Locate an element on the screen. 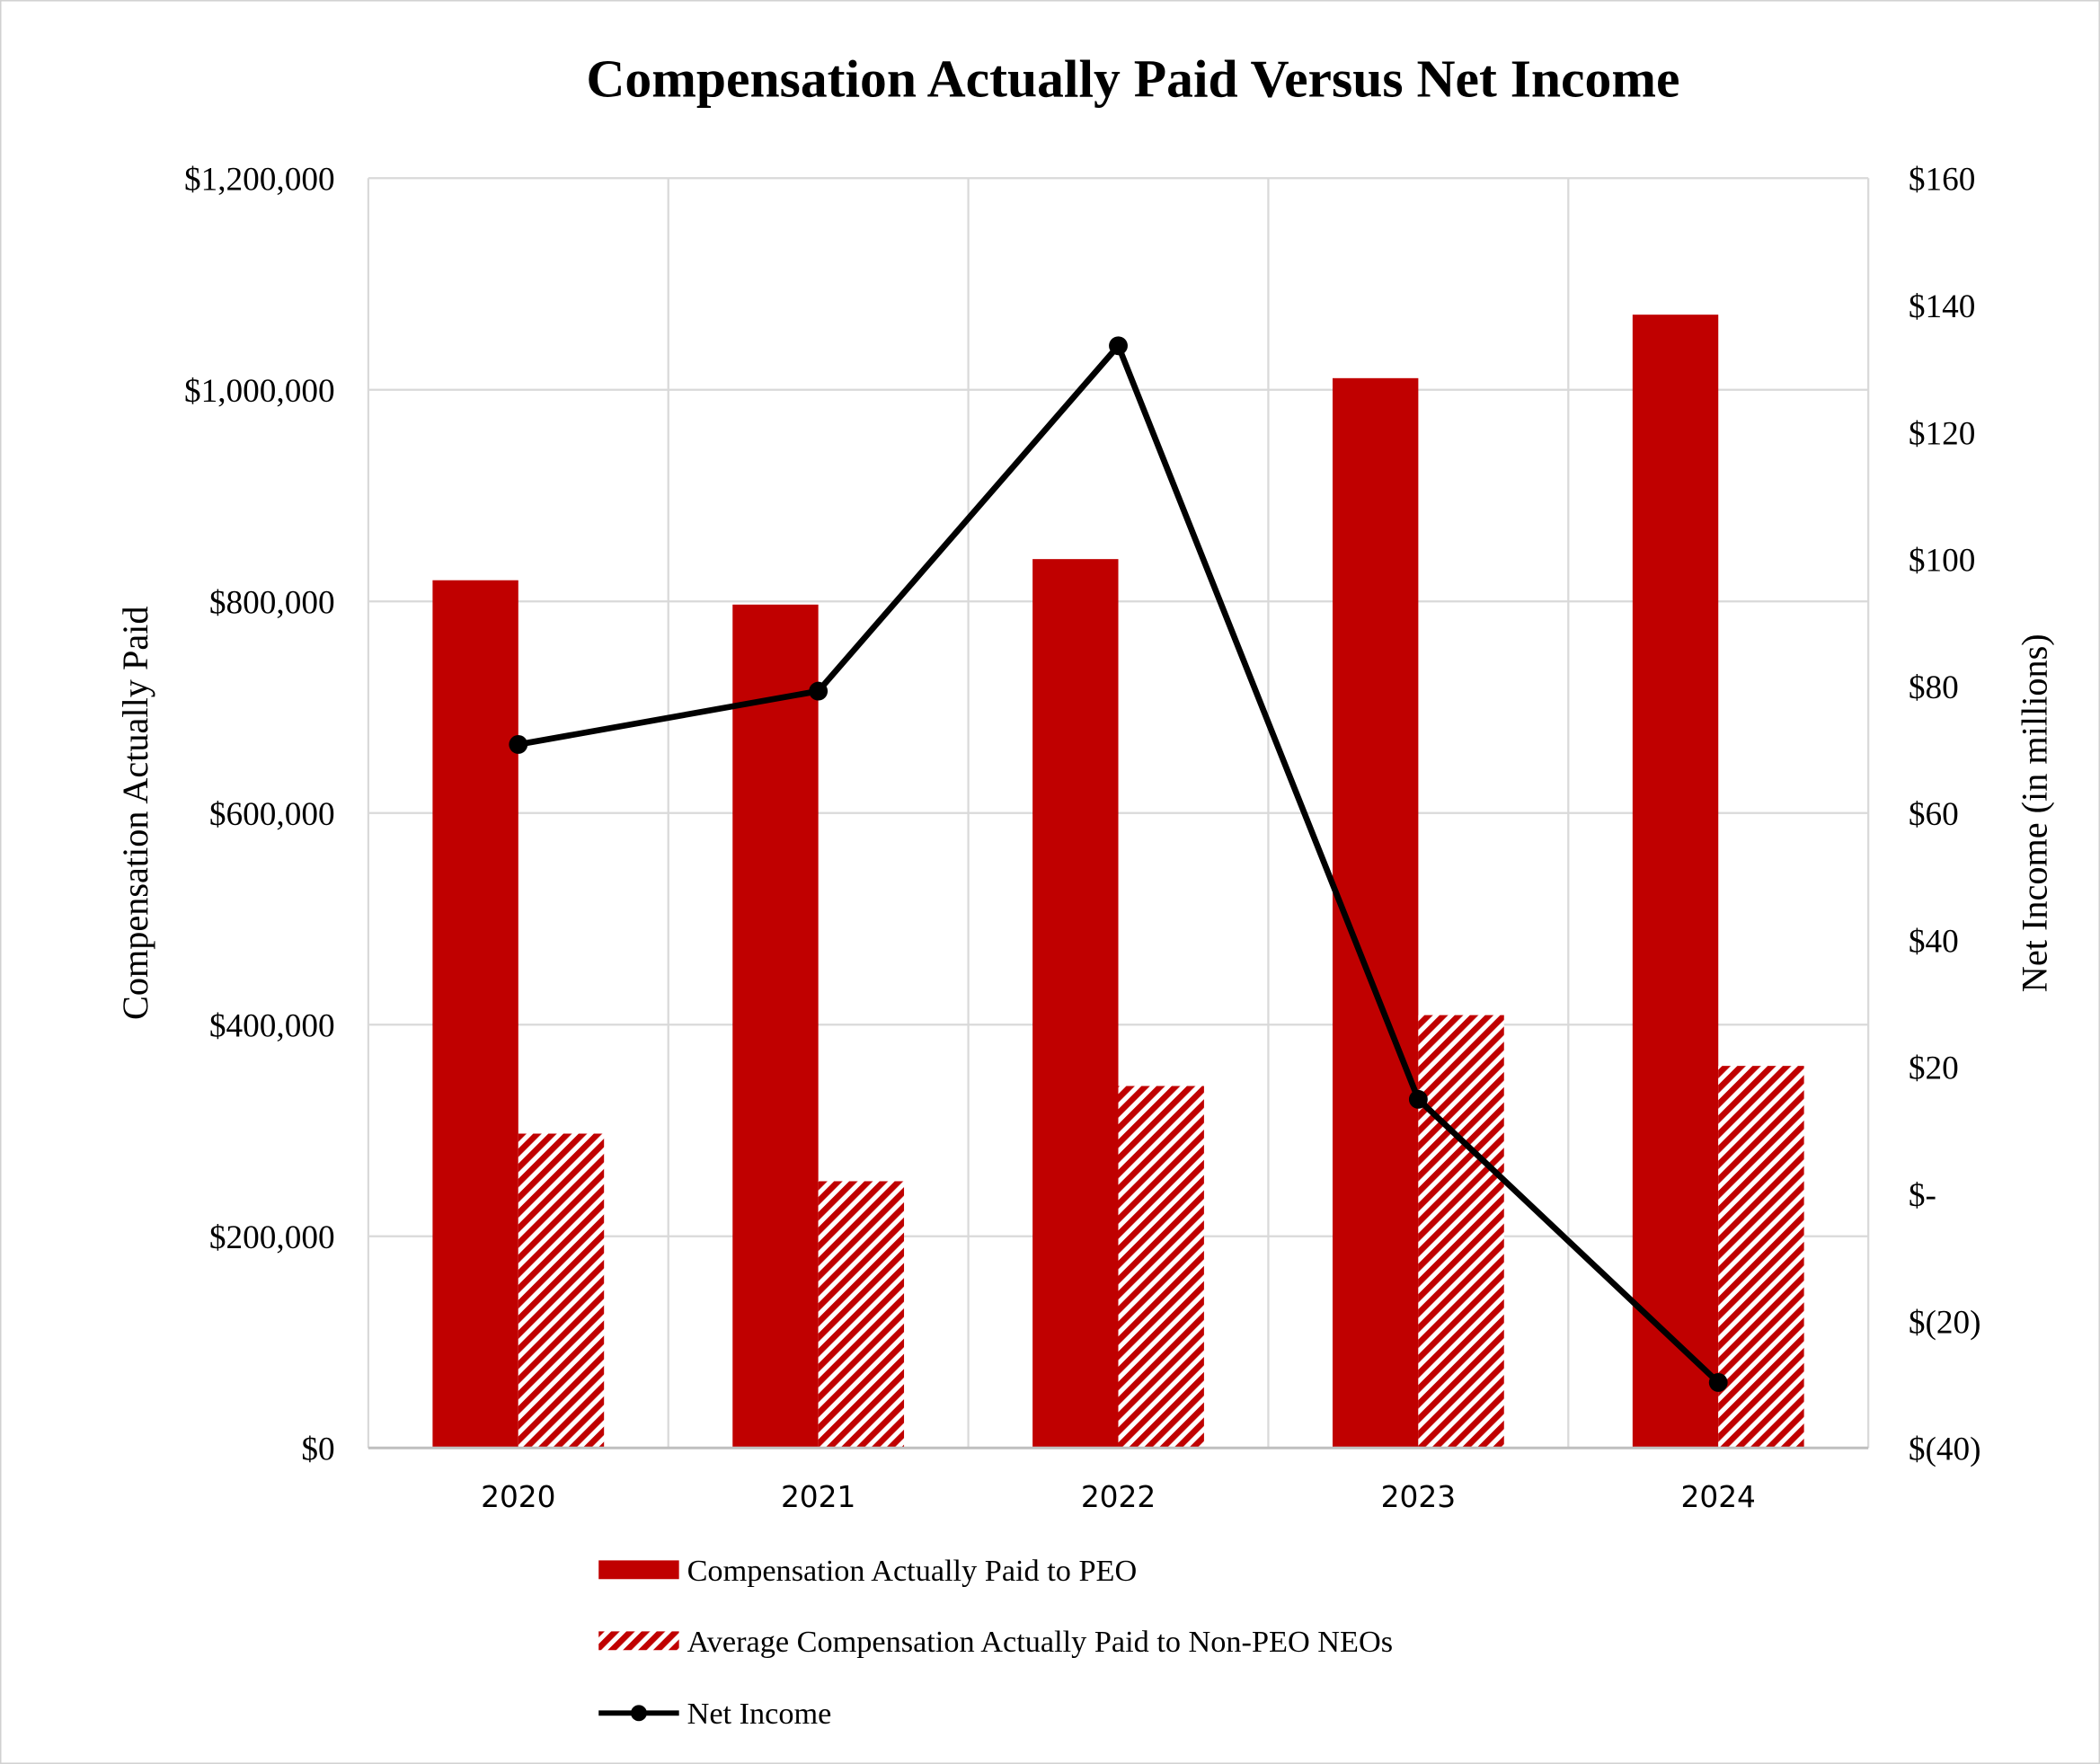 This screenshot has height=1764, width=2100. y2-tick-label: $80 is located at coordinates (1934, 688).